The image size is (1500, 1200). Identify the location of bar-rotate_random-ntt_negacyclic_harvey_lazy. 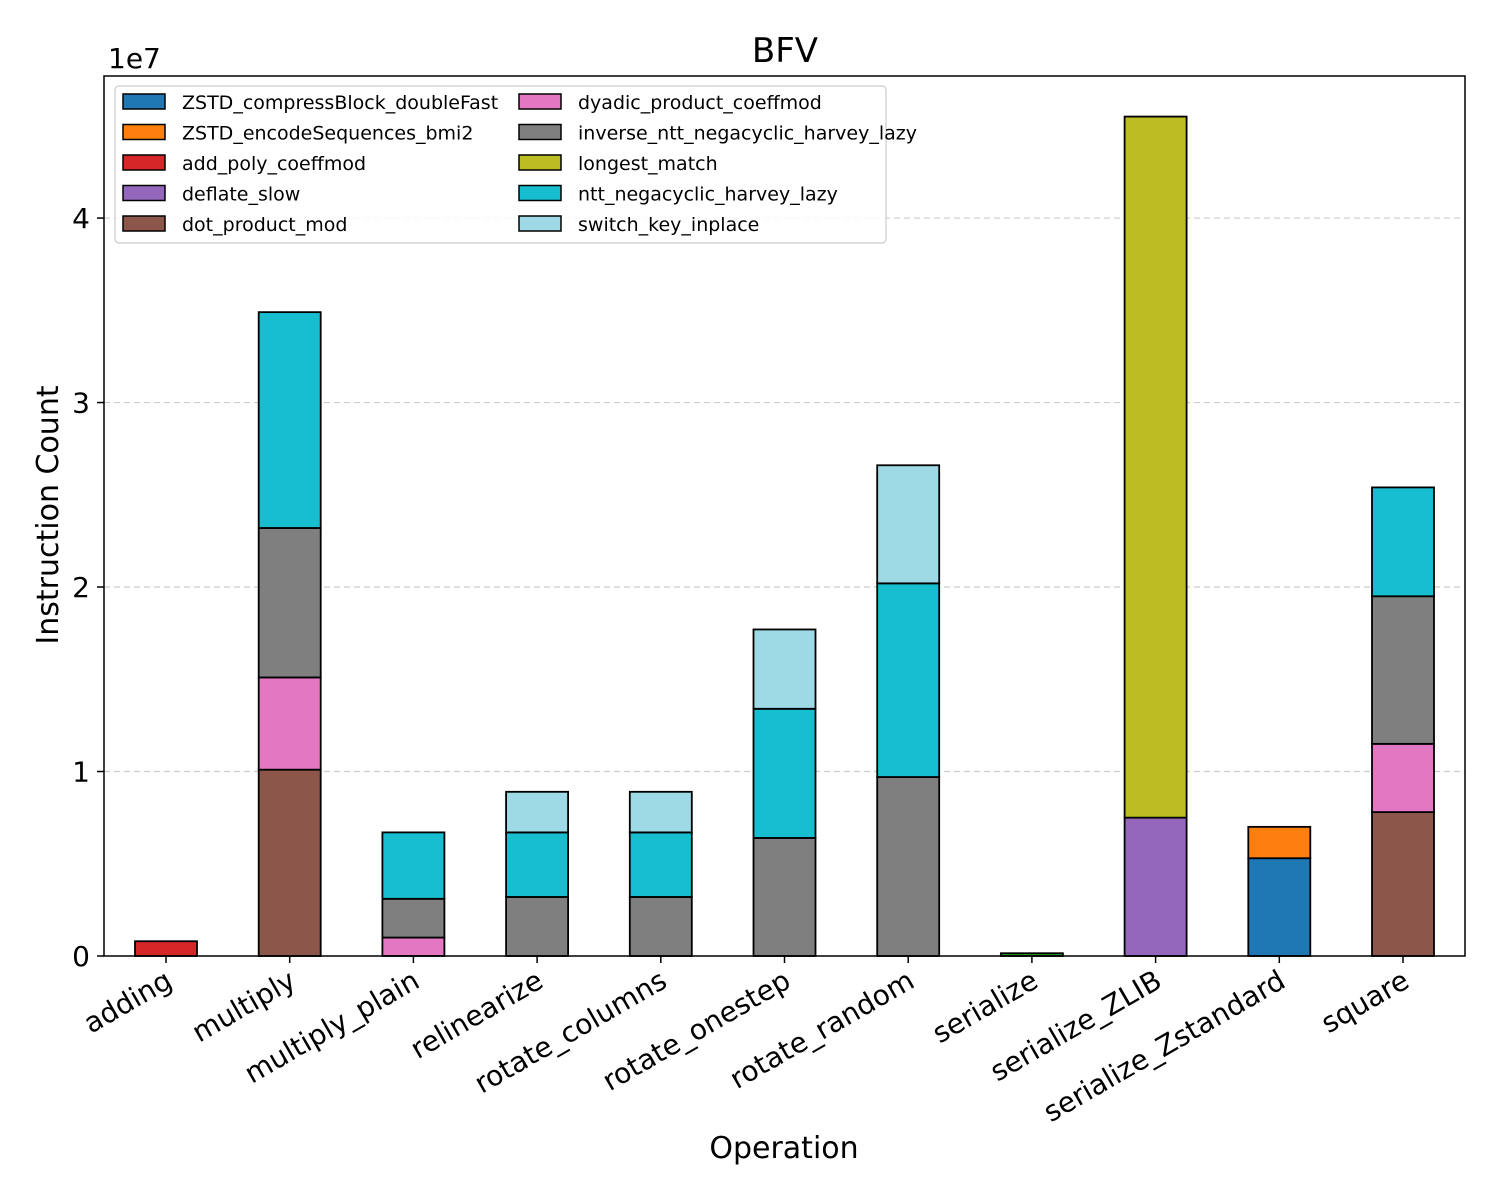
(908, 680).